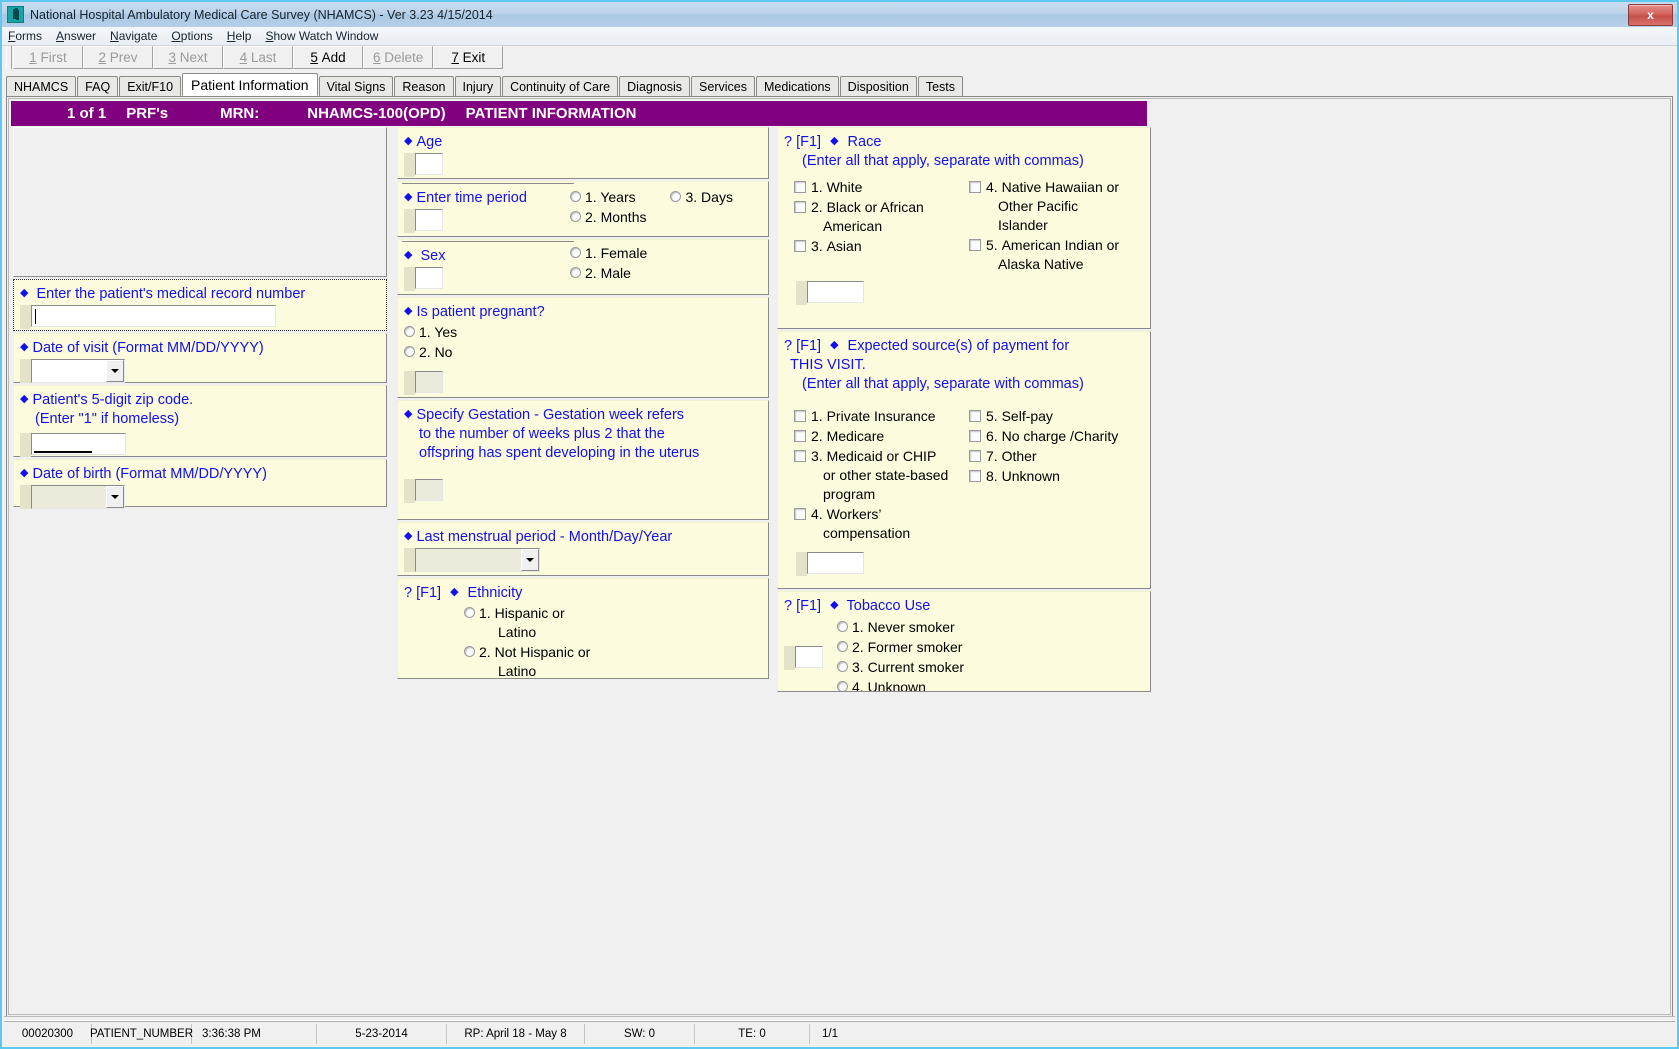 The image size is (1679, 1049). I want to click on tab-nhamcs: NHAMCS, so click(41, 86).